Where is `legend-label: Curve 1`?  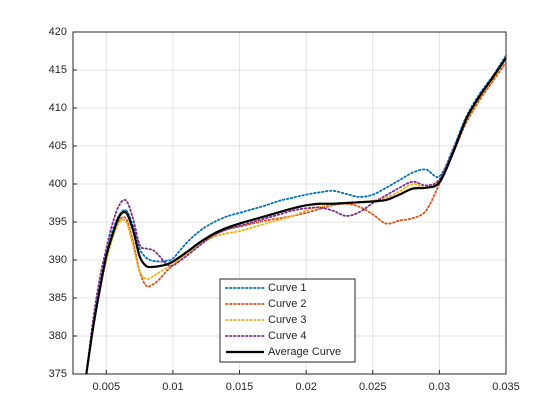
legend-label: Curve 1 is located at coordinates (287, 288).